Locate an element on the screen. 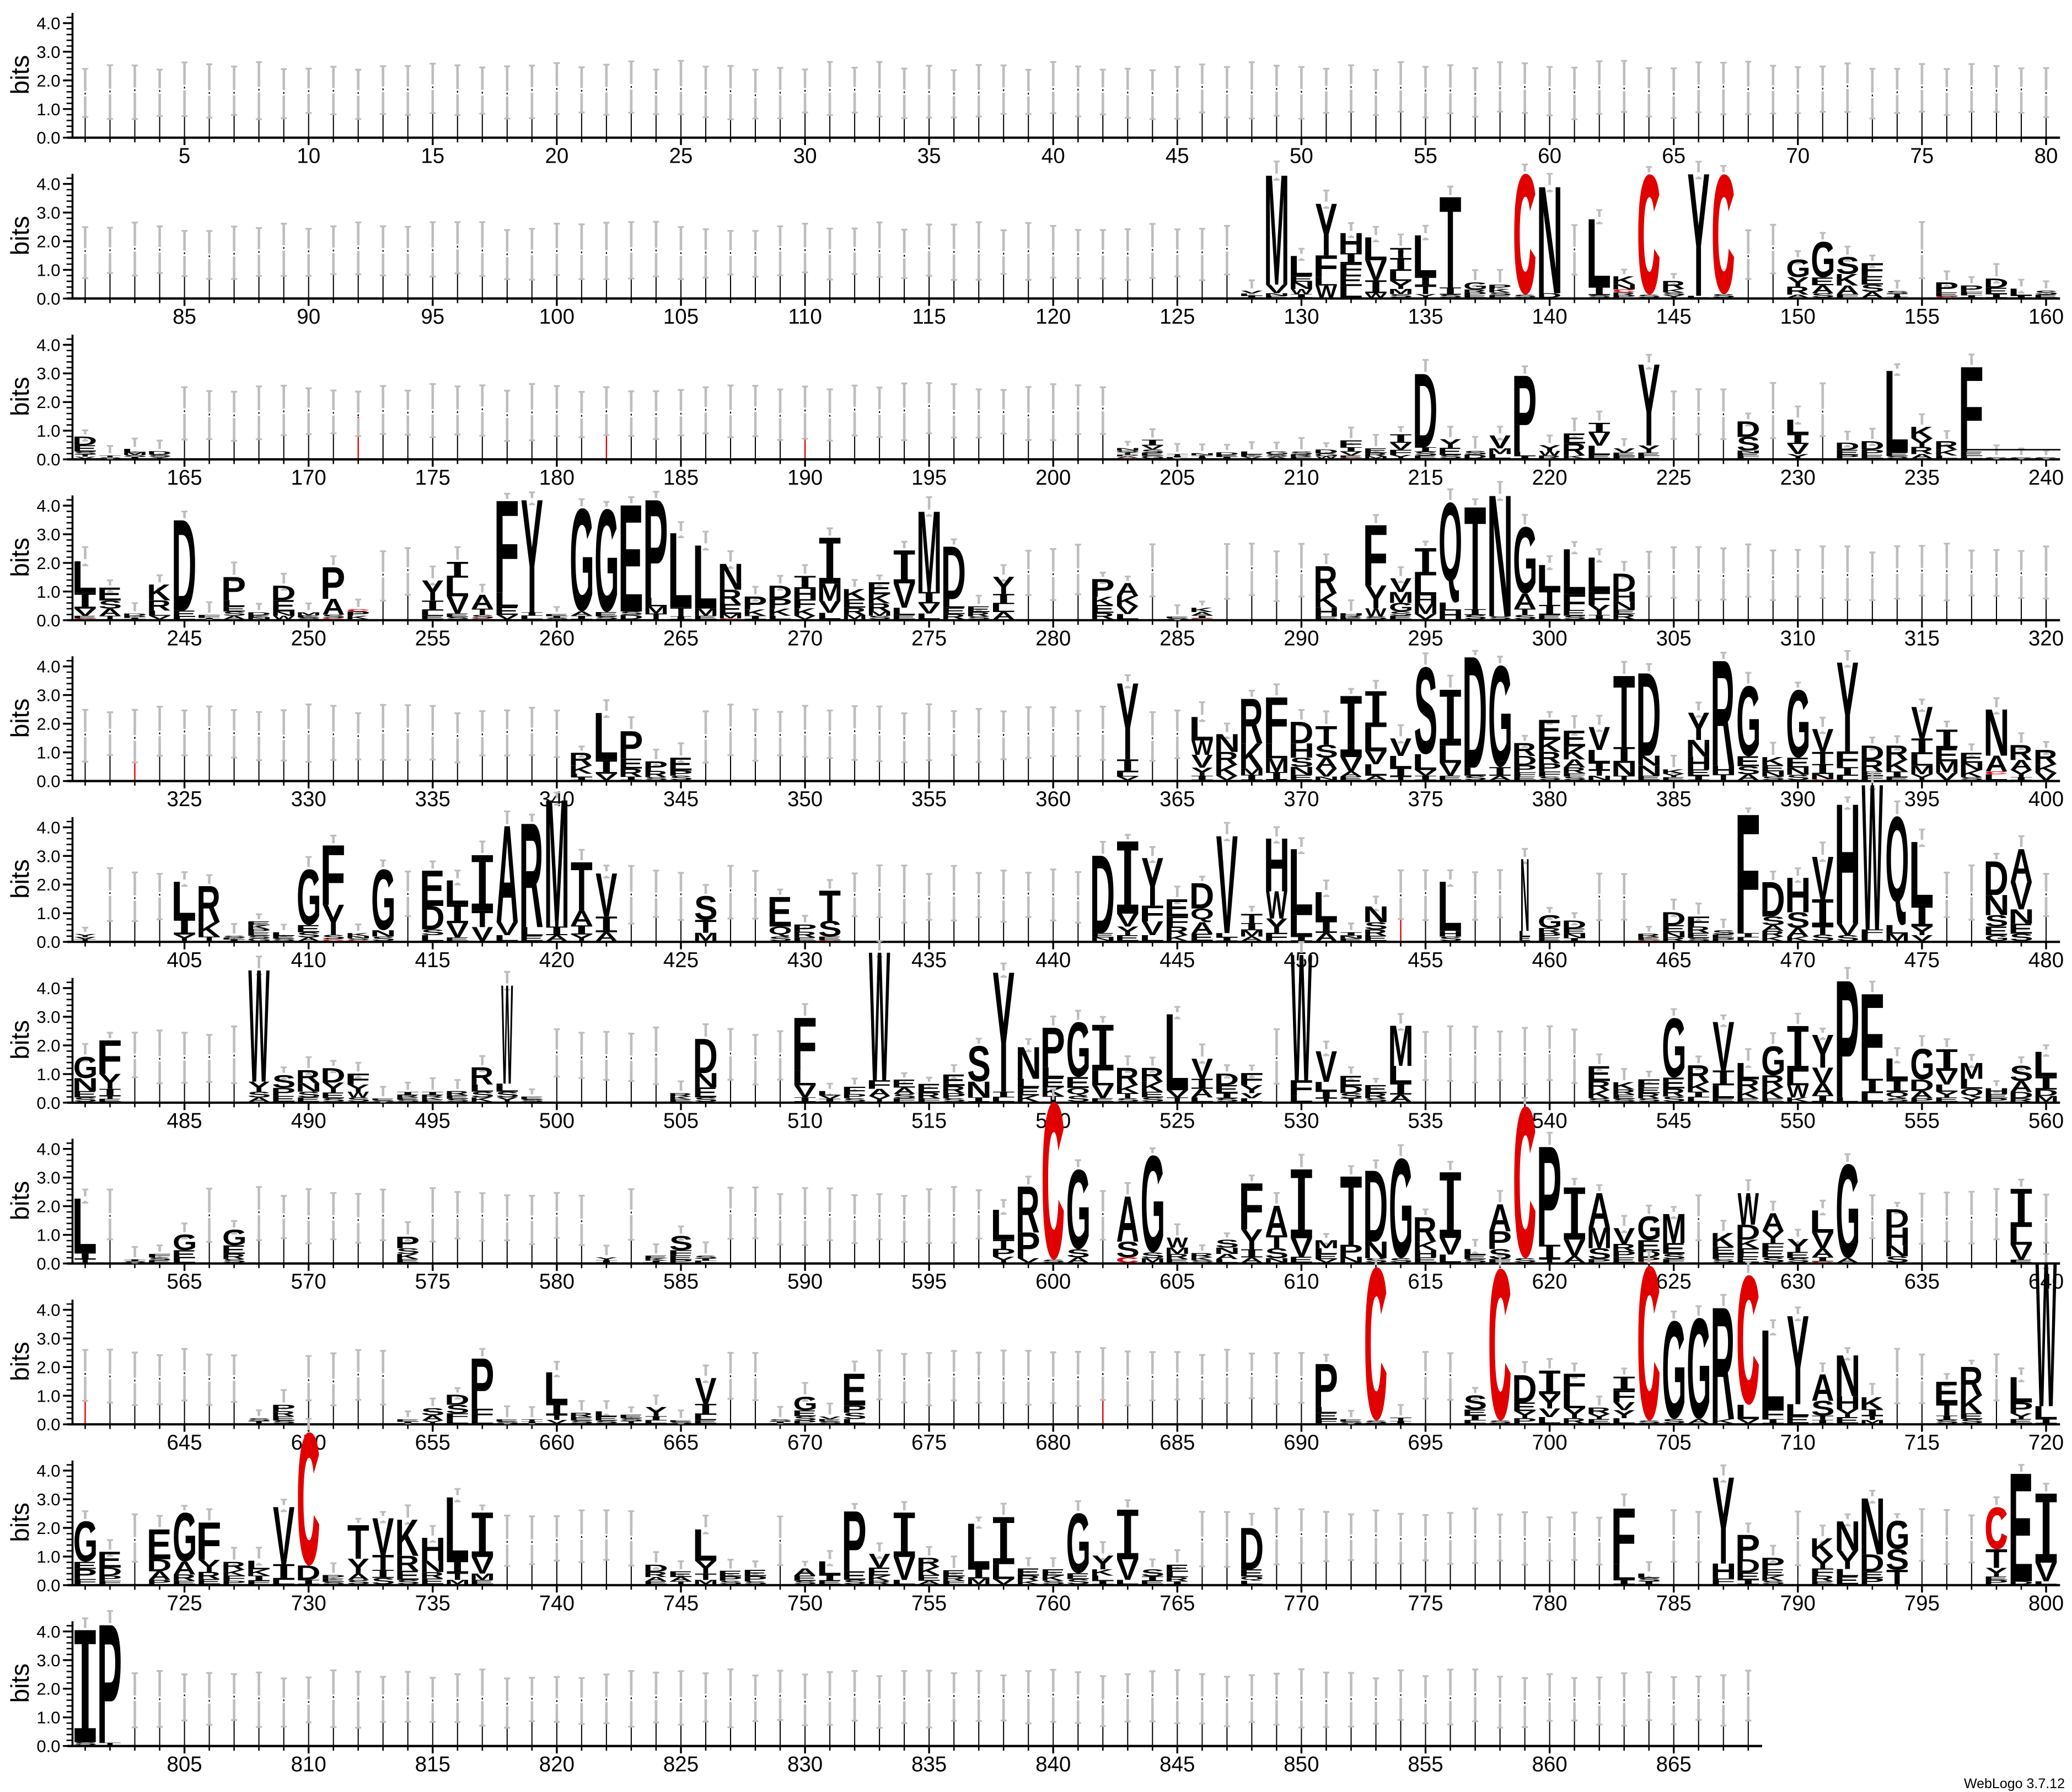 The width and height of the screenshot is (2072, 1792). svg-text: 535 is located at coordinates (1425, 1121).